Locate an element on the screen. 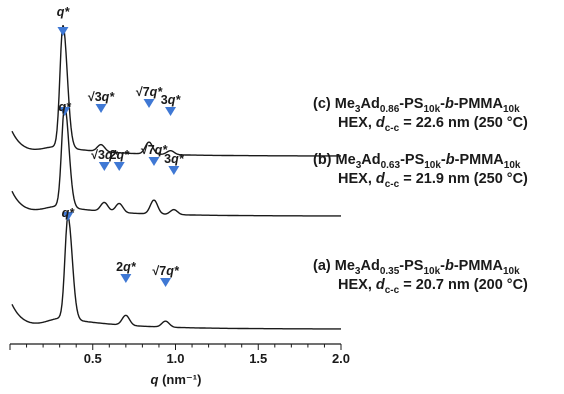 This screenshot has width=564, height=394. series-label-c-line1: (c) Me3​Ad0.86​-PS10k​-b-PMMA10k​ is located at coordinates (416, 105).